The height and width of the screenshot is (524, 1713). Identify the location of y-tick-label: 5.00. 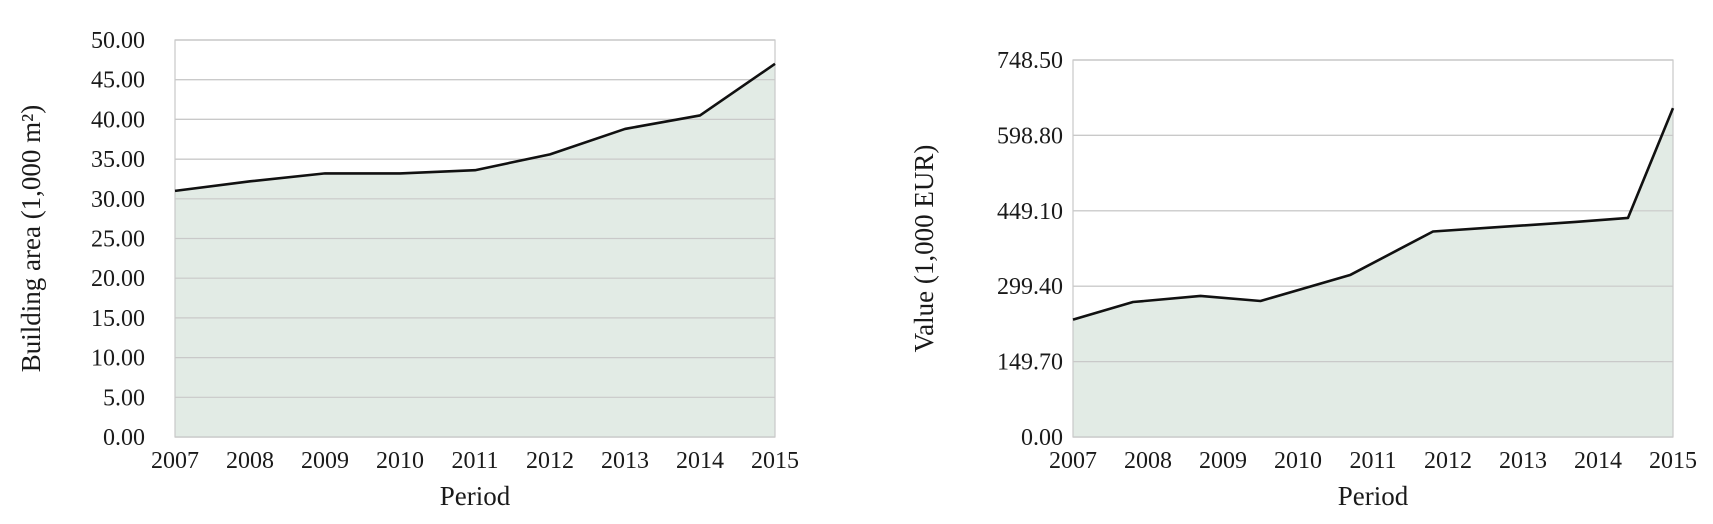
(124, 398).